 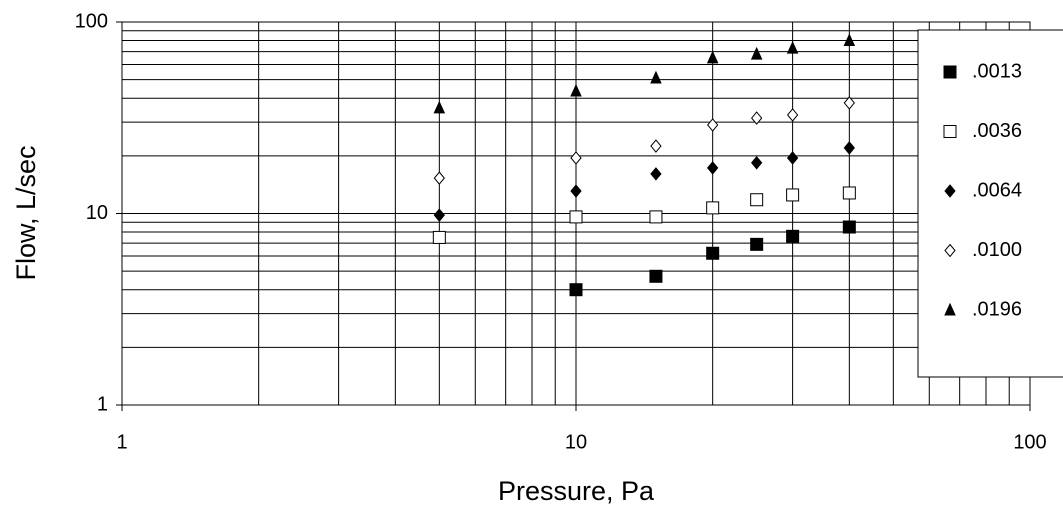 I want to click on y-tick-label: 1, so click(x=102, y=404).